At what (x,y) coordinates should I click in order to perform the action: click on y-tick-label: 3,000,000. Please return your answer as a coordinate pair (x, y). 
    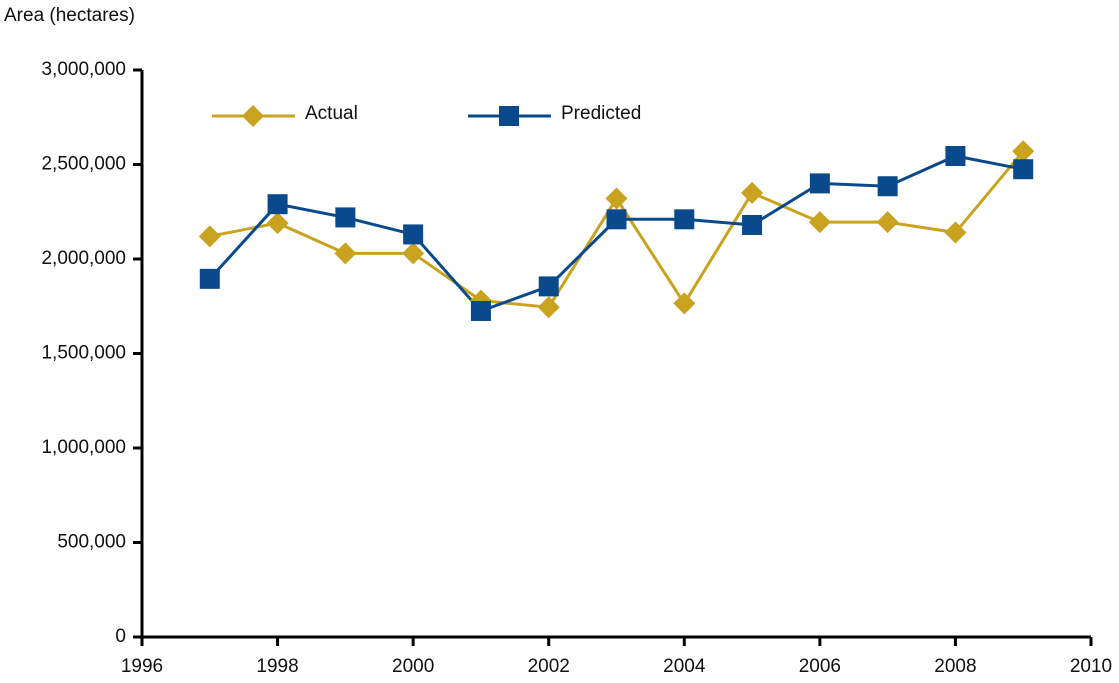
    Looking at the image, I should click on (83, 69).